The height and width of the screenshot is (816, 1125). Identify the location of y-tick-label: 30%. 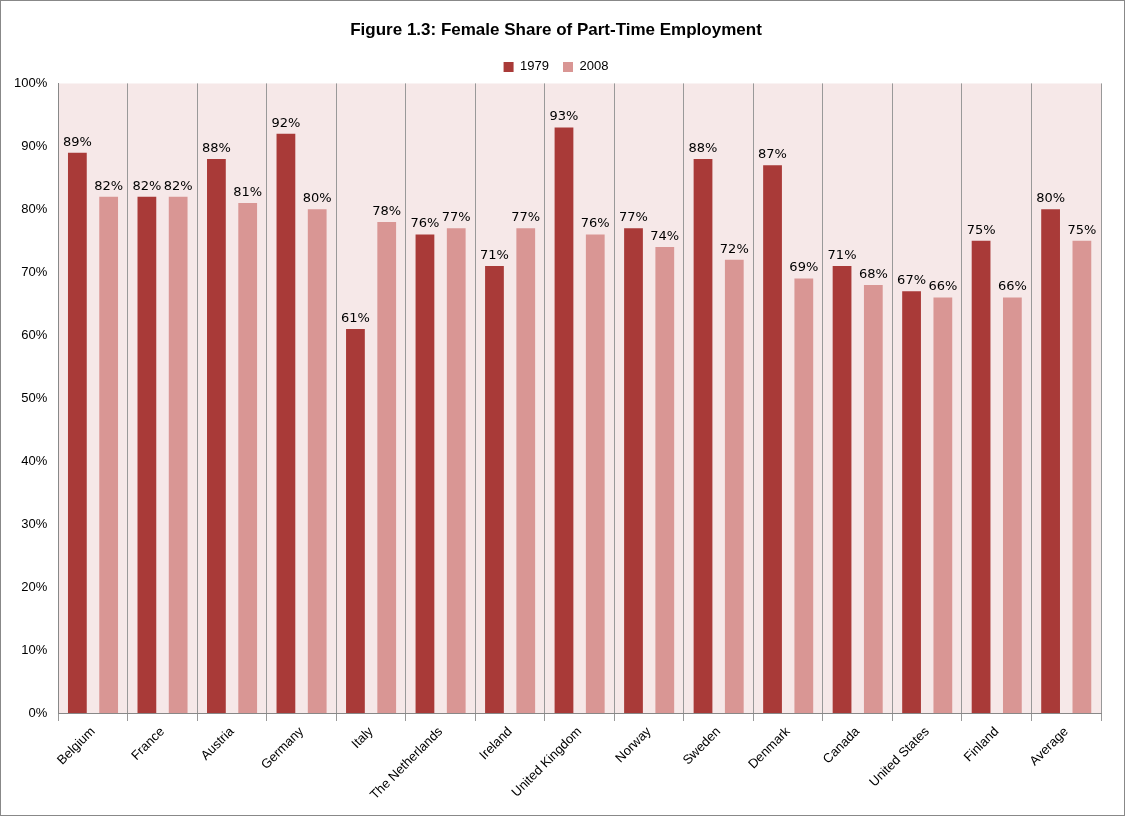
(34, 523).